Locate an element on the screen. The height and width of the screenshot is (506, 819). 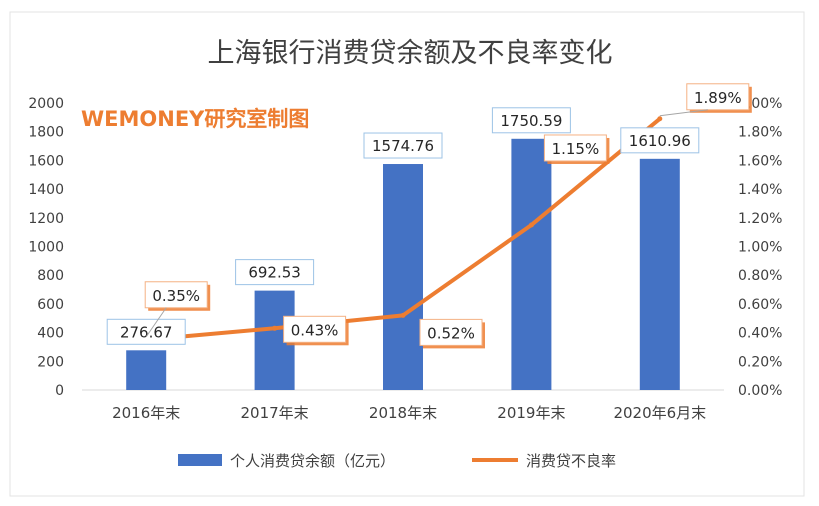
y-left-tick-label: 1800 is located at coordinates (46, 133).